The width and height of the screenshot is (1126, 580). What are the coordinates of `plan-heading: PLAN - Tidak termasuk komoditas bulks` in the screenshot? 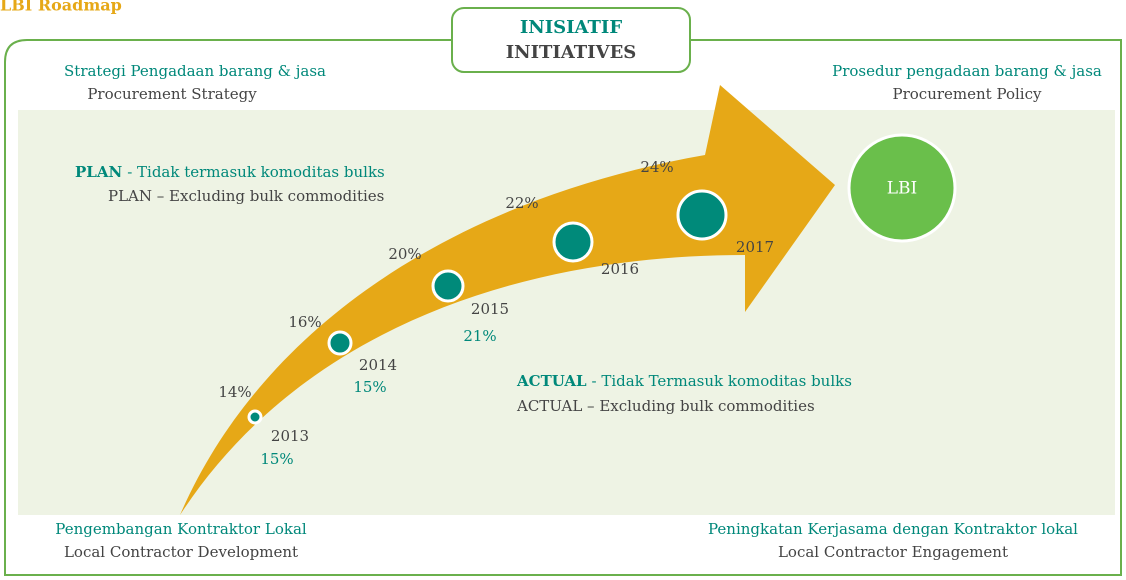 It's located at (230, 172).